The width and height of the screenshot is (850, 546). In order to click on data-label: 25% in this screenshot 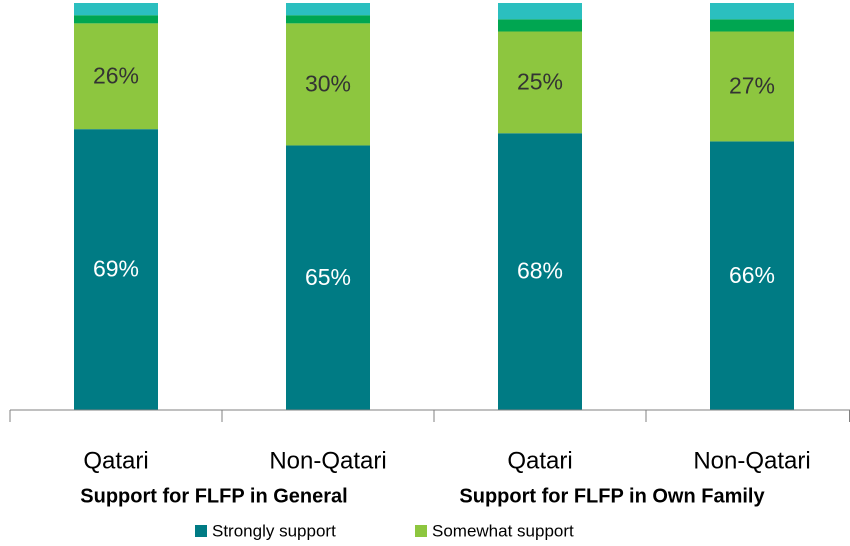, I will do `click(540, 81)`.